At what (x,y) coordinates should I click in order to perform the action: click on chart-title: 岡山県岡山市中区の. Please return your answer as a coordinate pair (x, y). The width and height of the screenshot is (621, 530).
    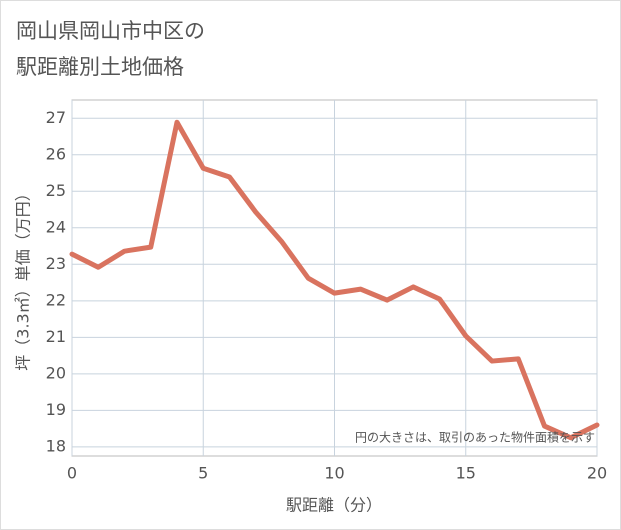
    Looking at the image, I should click on (110, 31).